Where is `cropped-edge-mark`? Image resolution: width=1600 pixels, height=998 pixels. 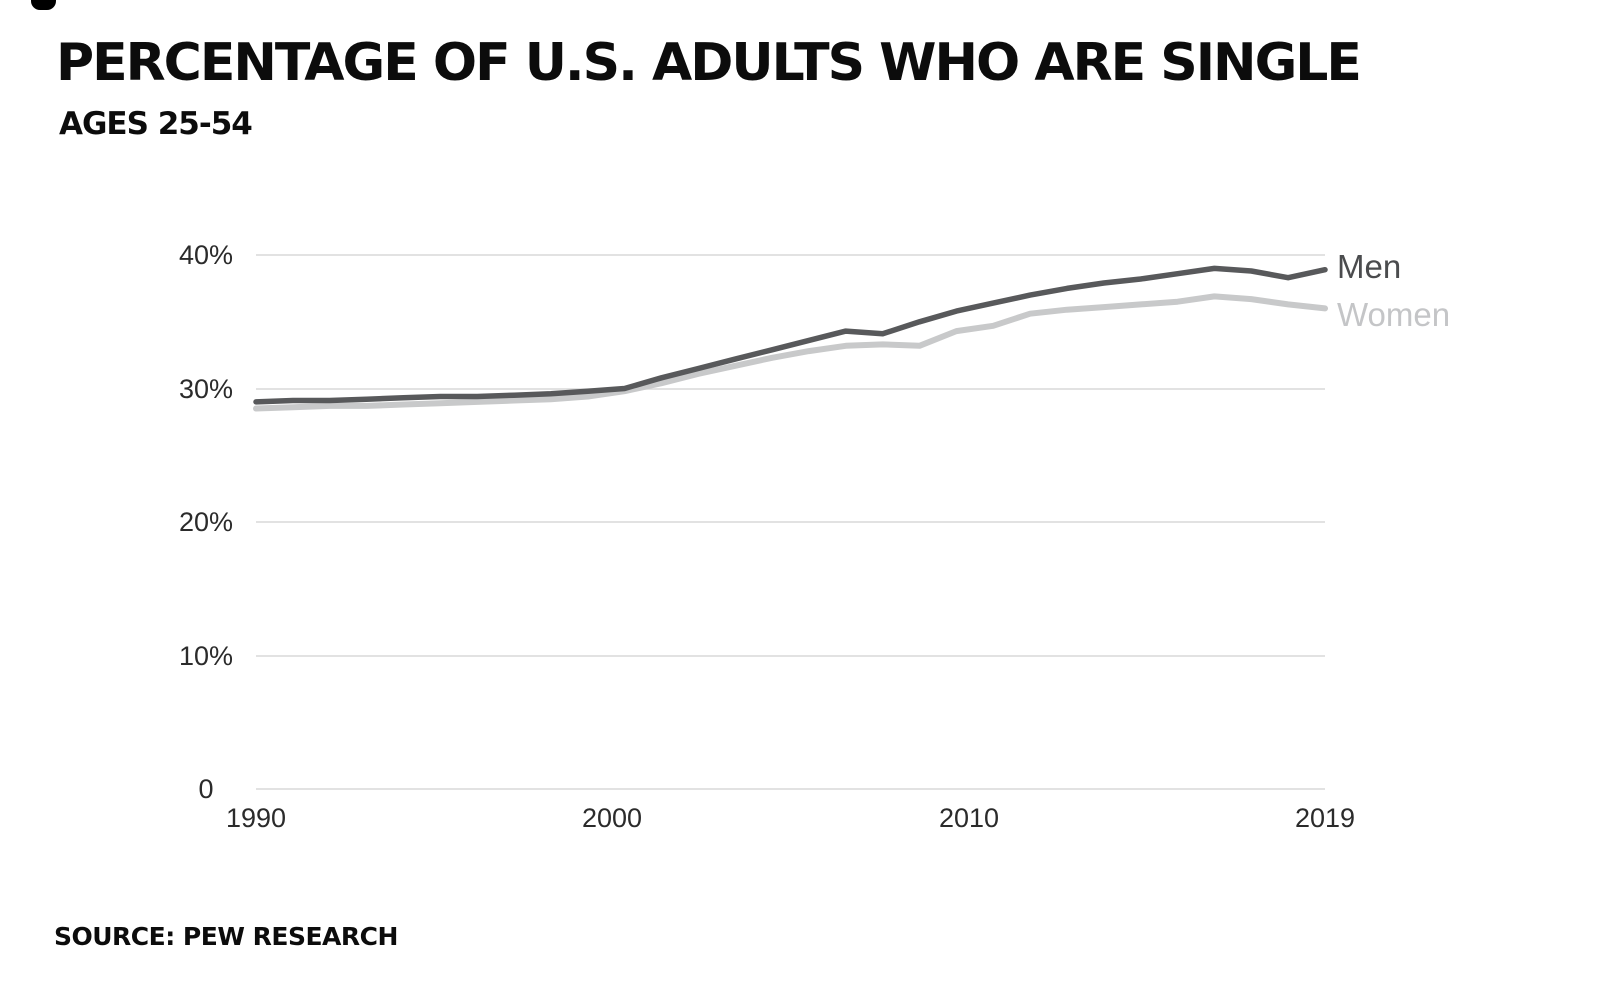
cropped-edge-mark is located at coordinates (43, 5).